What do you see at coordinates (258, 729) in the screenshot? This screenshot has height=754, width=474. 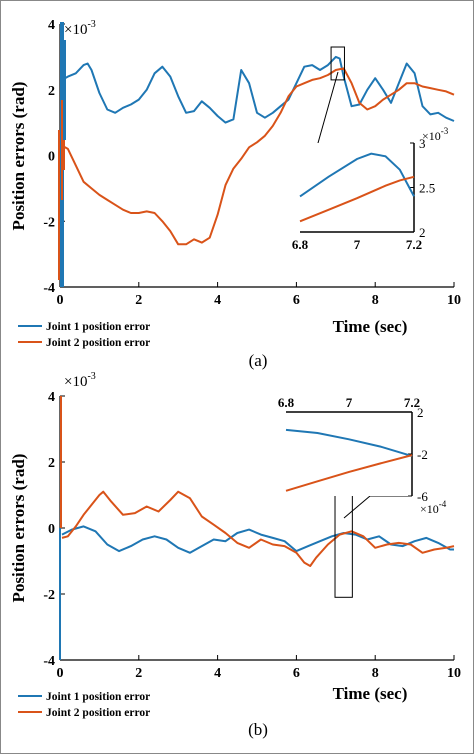 I see `panel-label: (b)` at bounding box center [258, 729].